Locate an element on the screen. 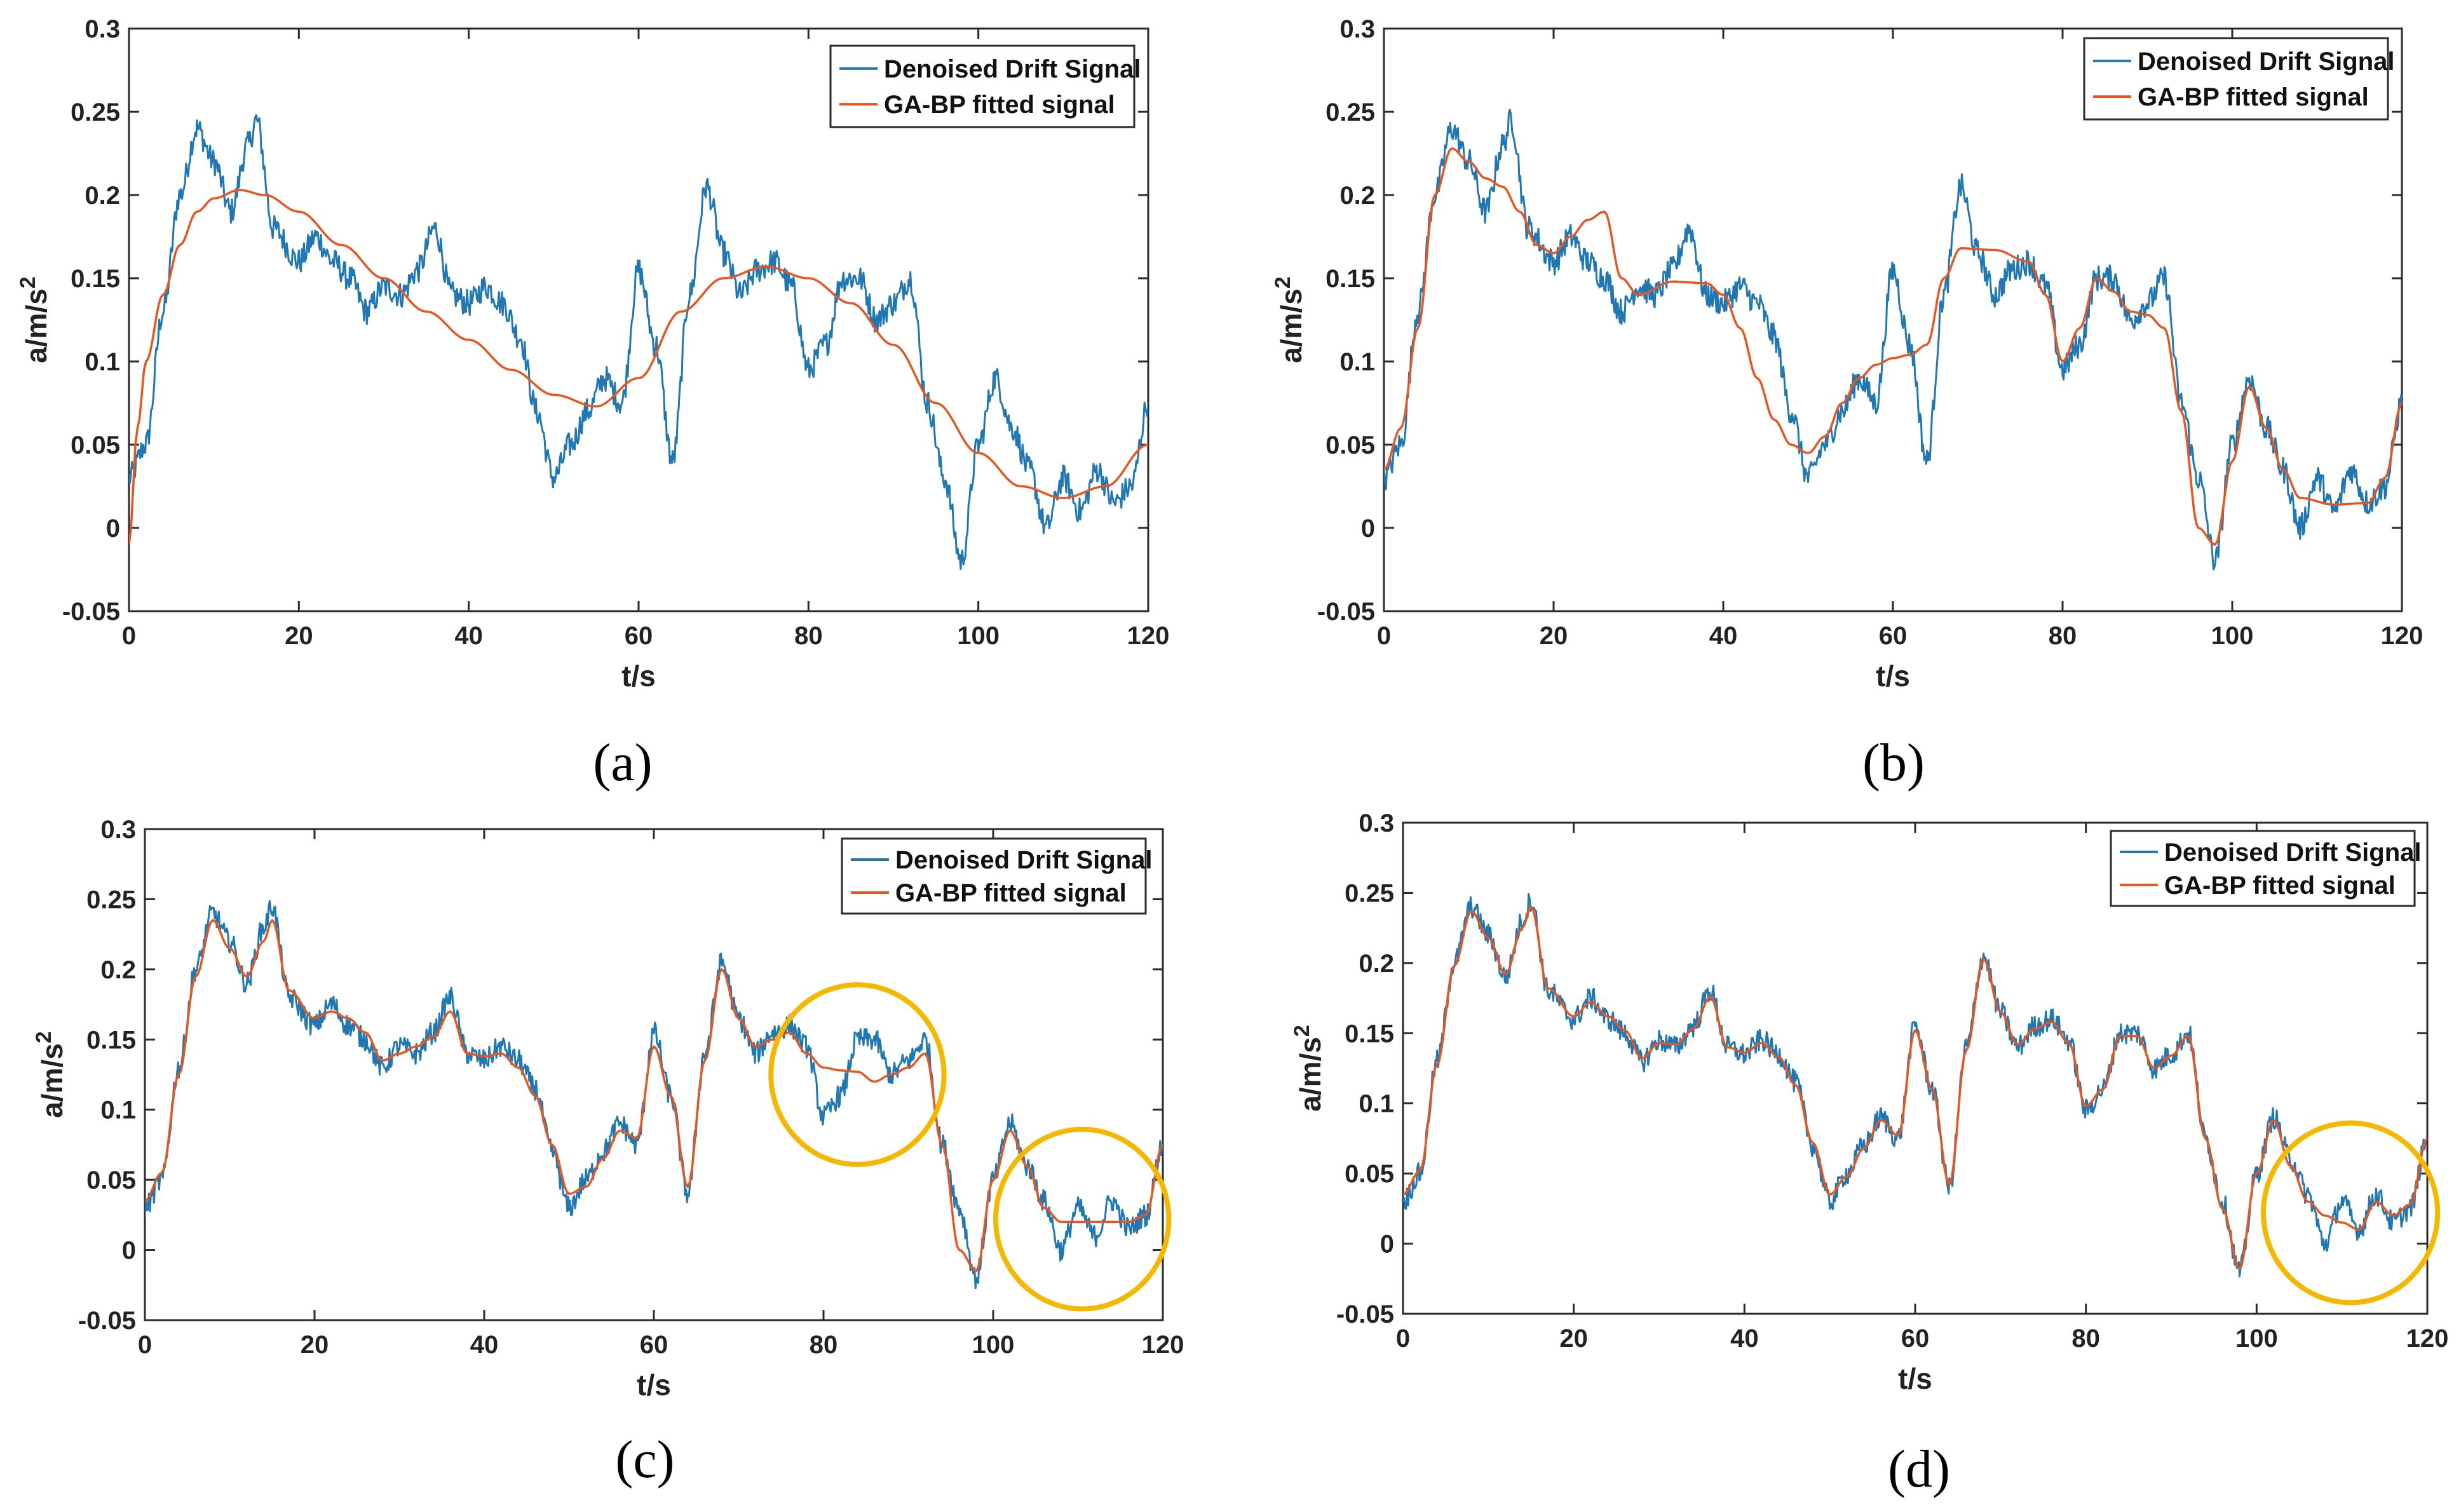 The width and height of the screenshot is (2461, 1512). subfigure-caption: (d) is located at coordinates (1919, 1470).